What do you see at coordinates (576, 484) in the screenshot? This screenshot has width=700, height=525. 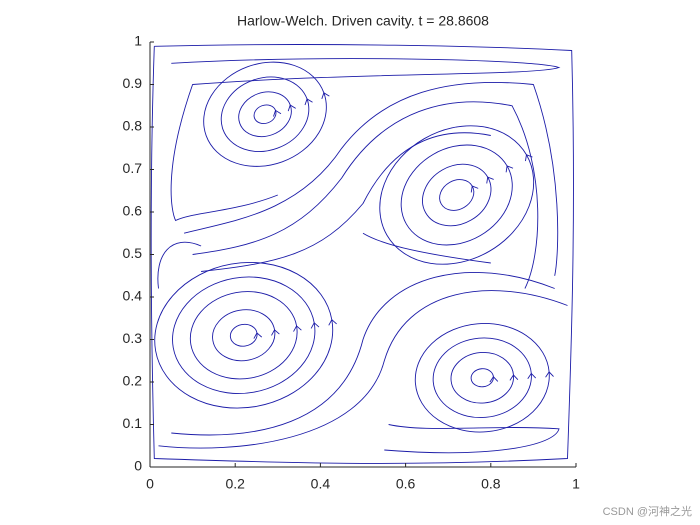 I see `x-tick-label: 1` at bounding box center [576, 484].